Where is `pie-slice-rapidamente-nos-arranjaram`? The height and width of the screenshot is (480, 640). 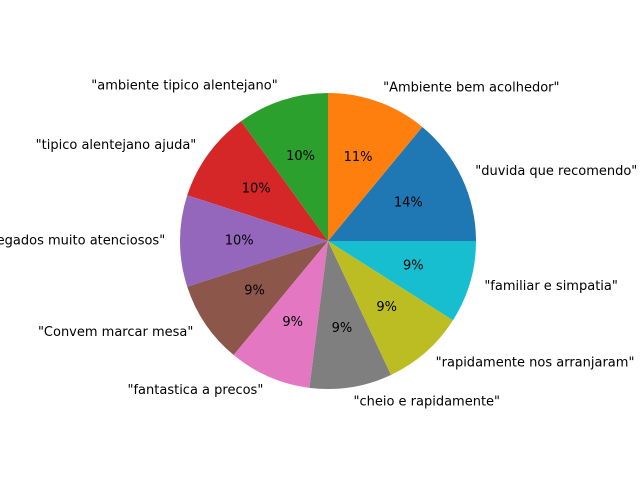 pie-slice-rapidamente-nos-arranjaram is located at coordinates (390, 308).